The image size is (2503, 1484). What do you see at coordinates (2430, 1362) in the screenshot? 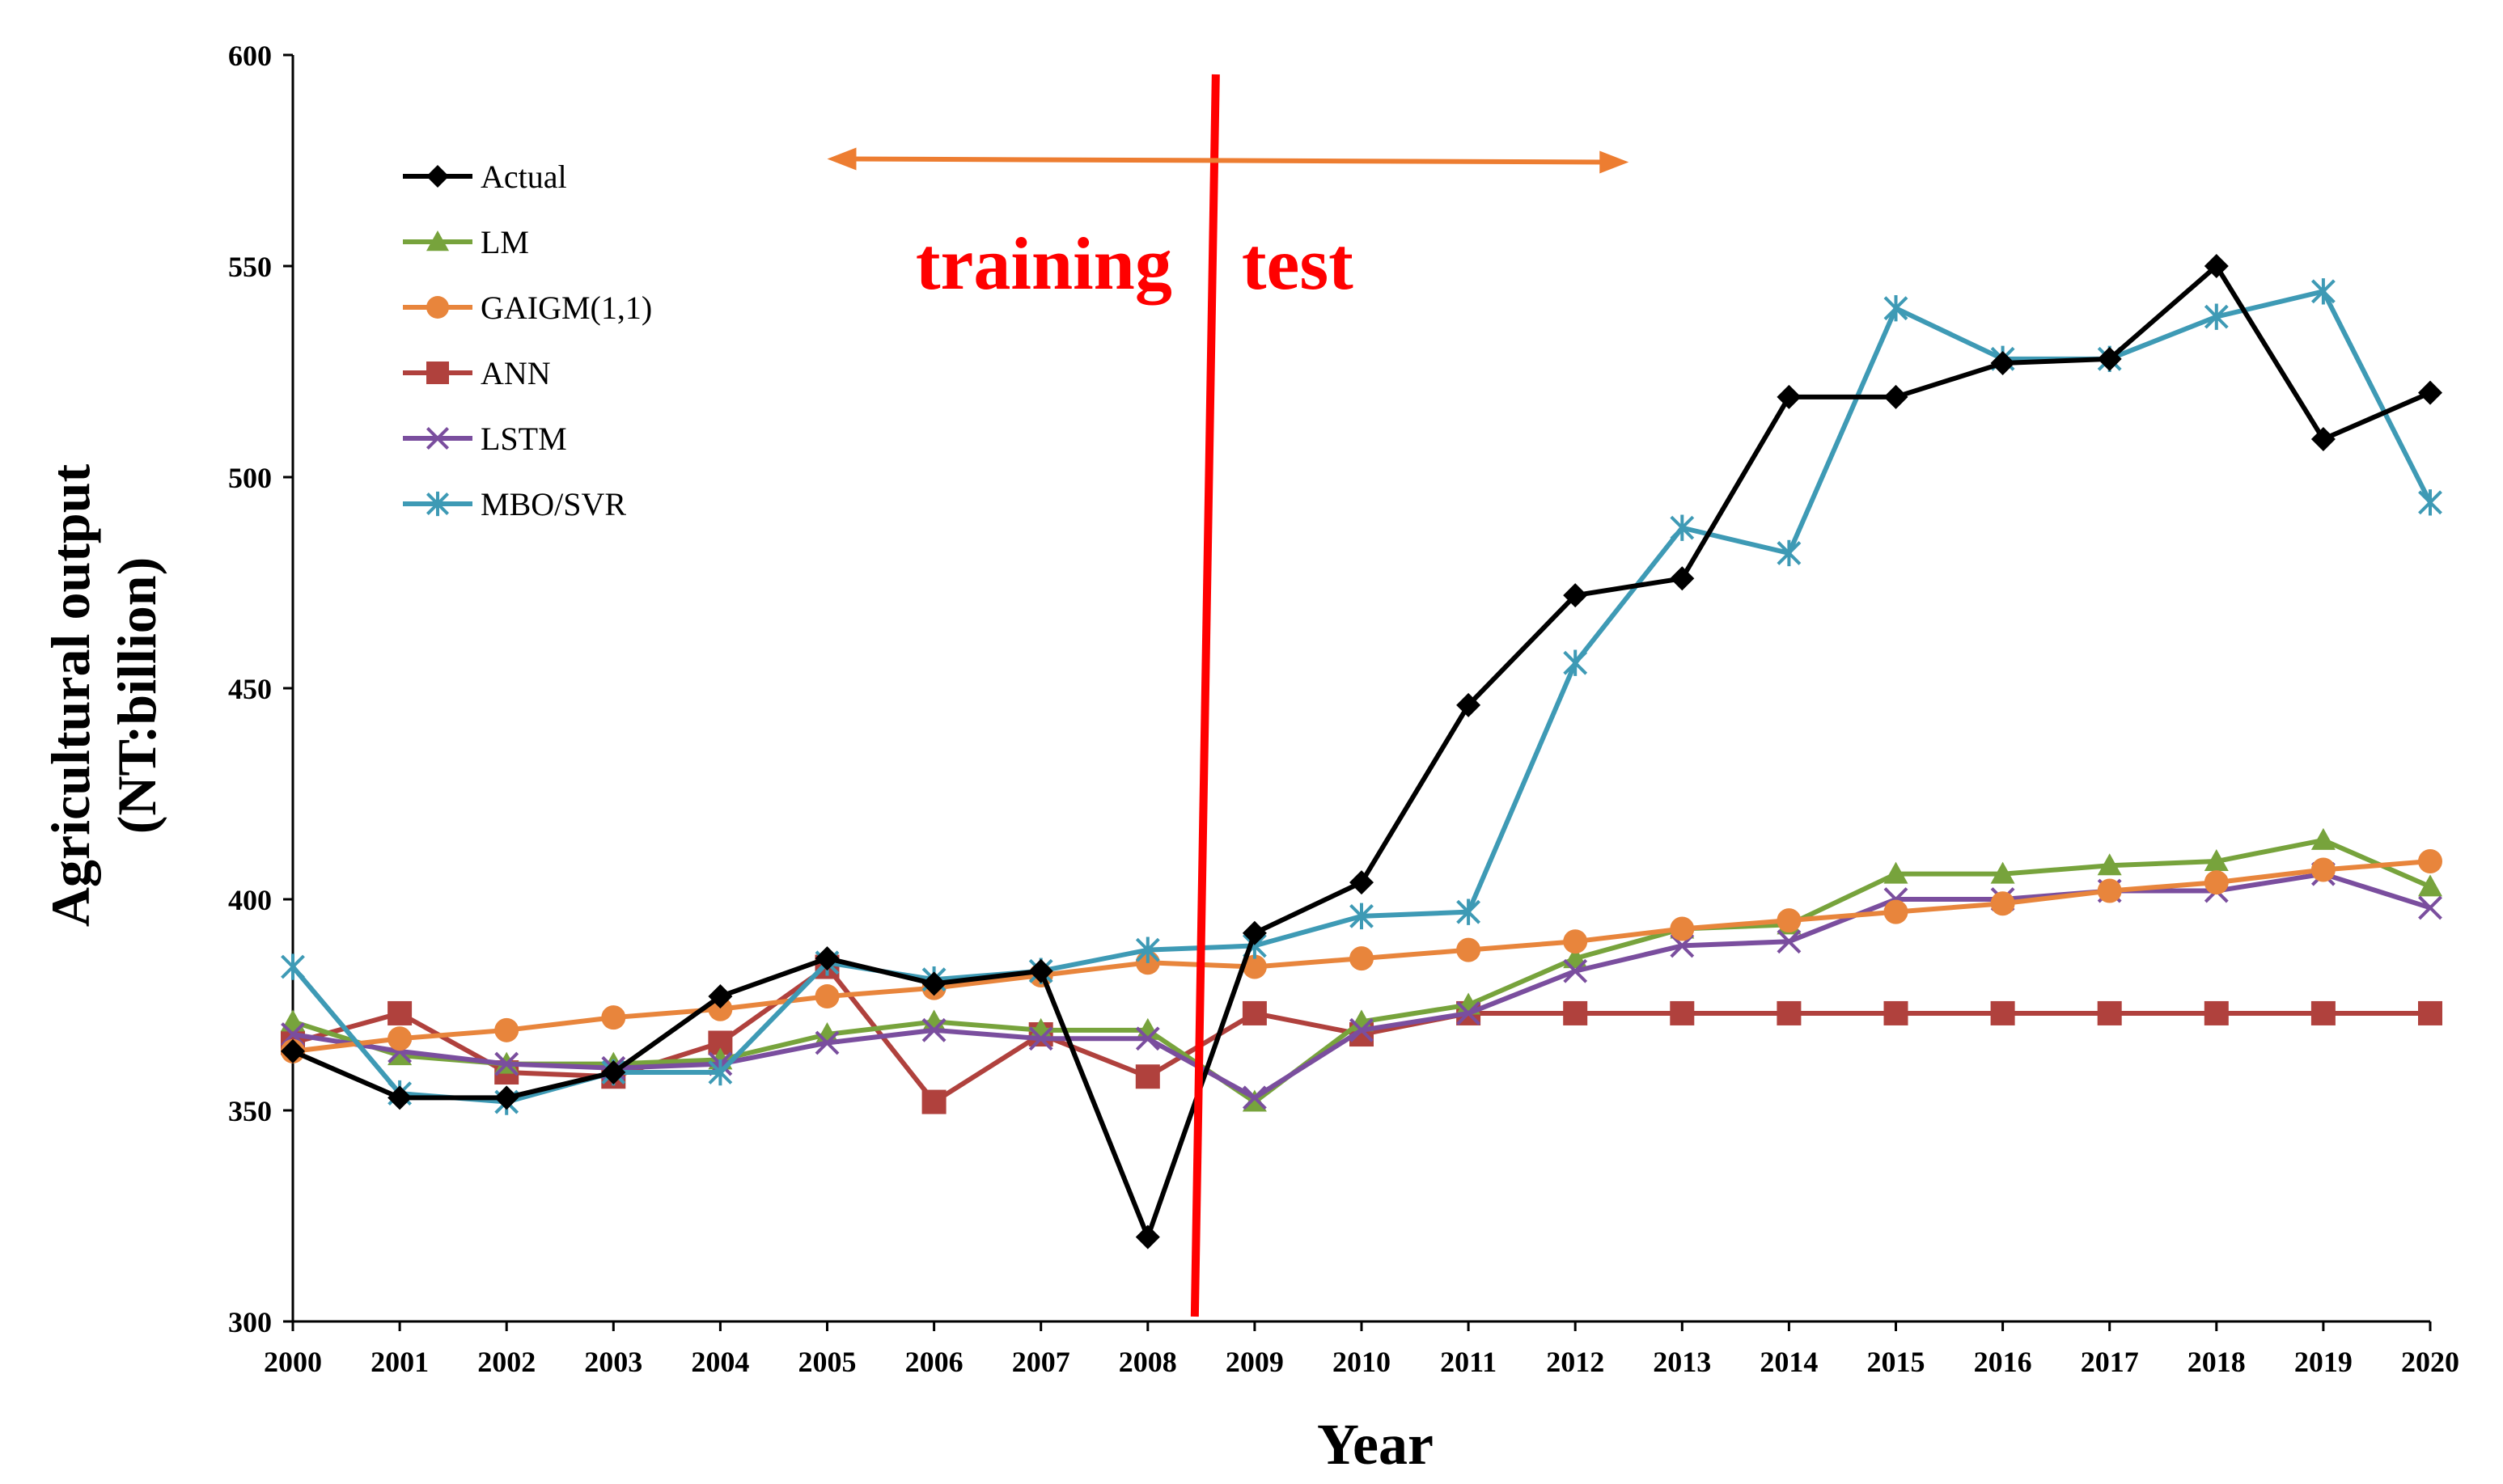
I see `x-tick-label: 2020` at bounding box center [2430, 1362].